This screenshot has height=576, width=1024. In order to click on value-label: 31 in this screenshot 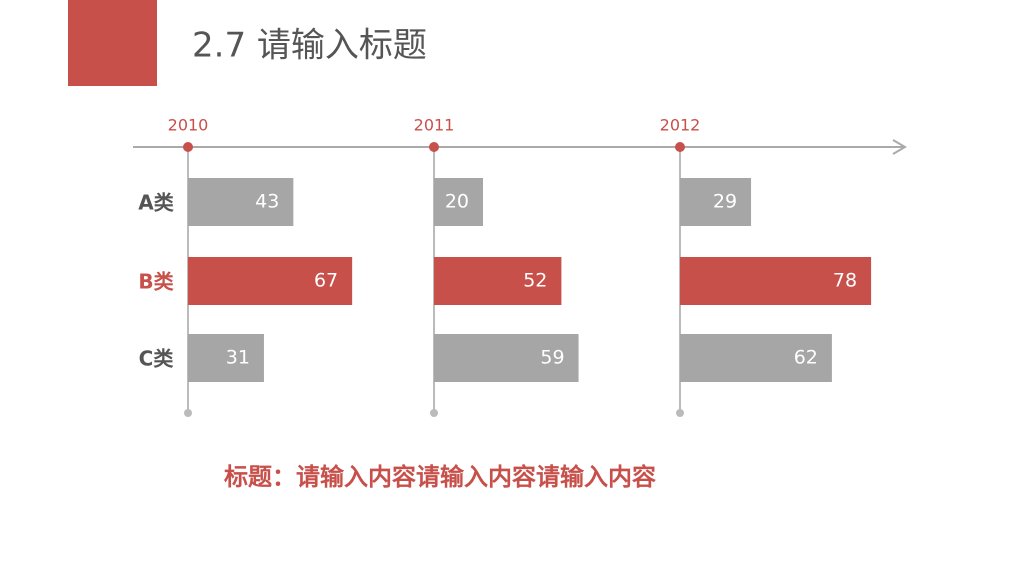, I will do `click(238, 358)`.